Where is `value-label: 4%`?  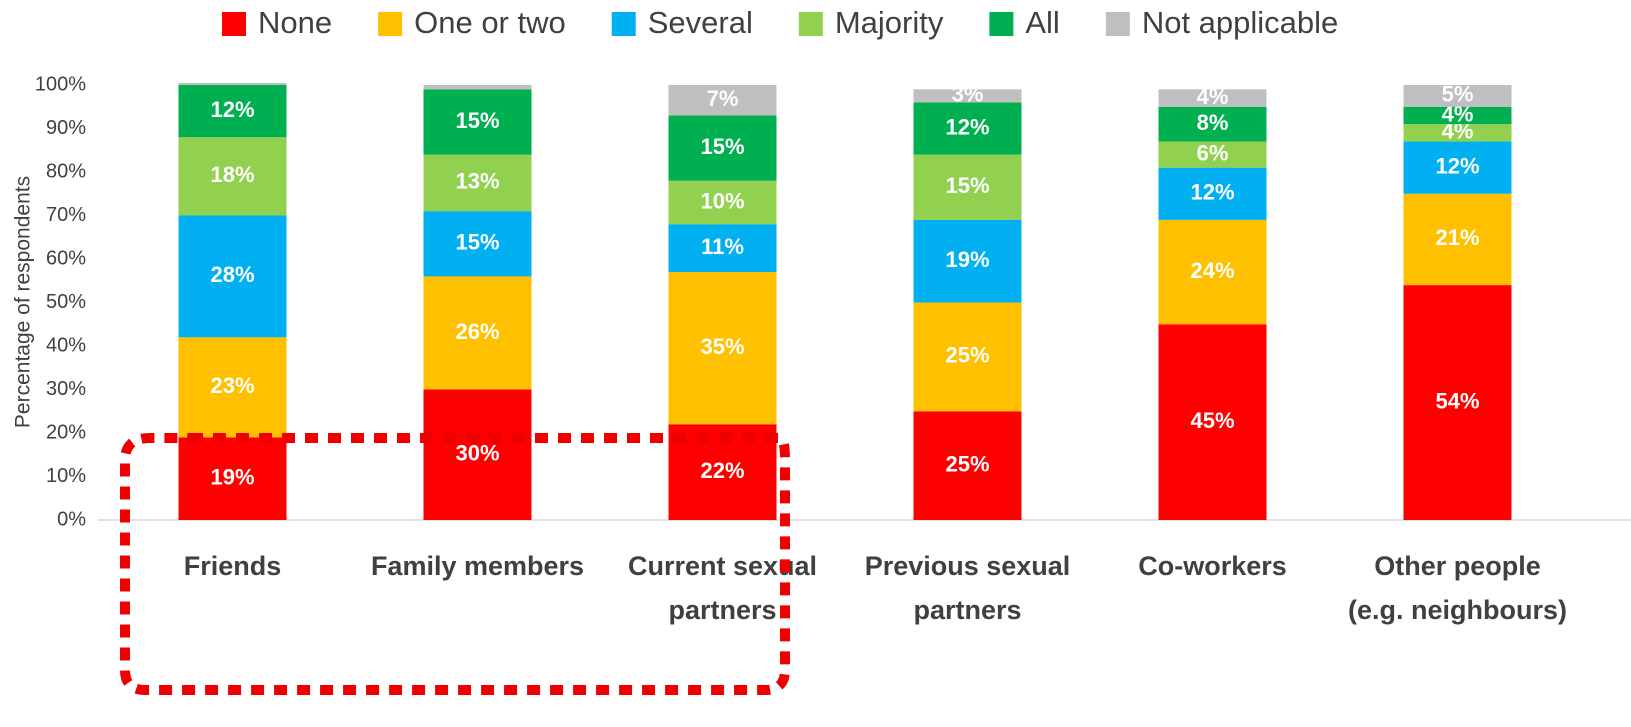
value-label: 4% is located at coordinates (1213, 96).